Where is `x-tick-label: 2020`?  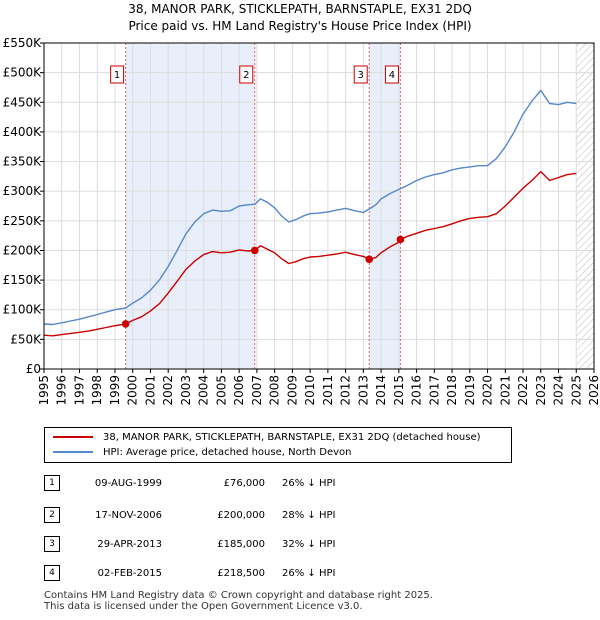
x-tick-label: 2020 is located at coordinates (488, 390).